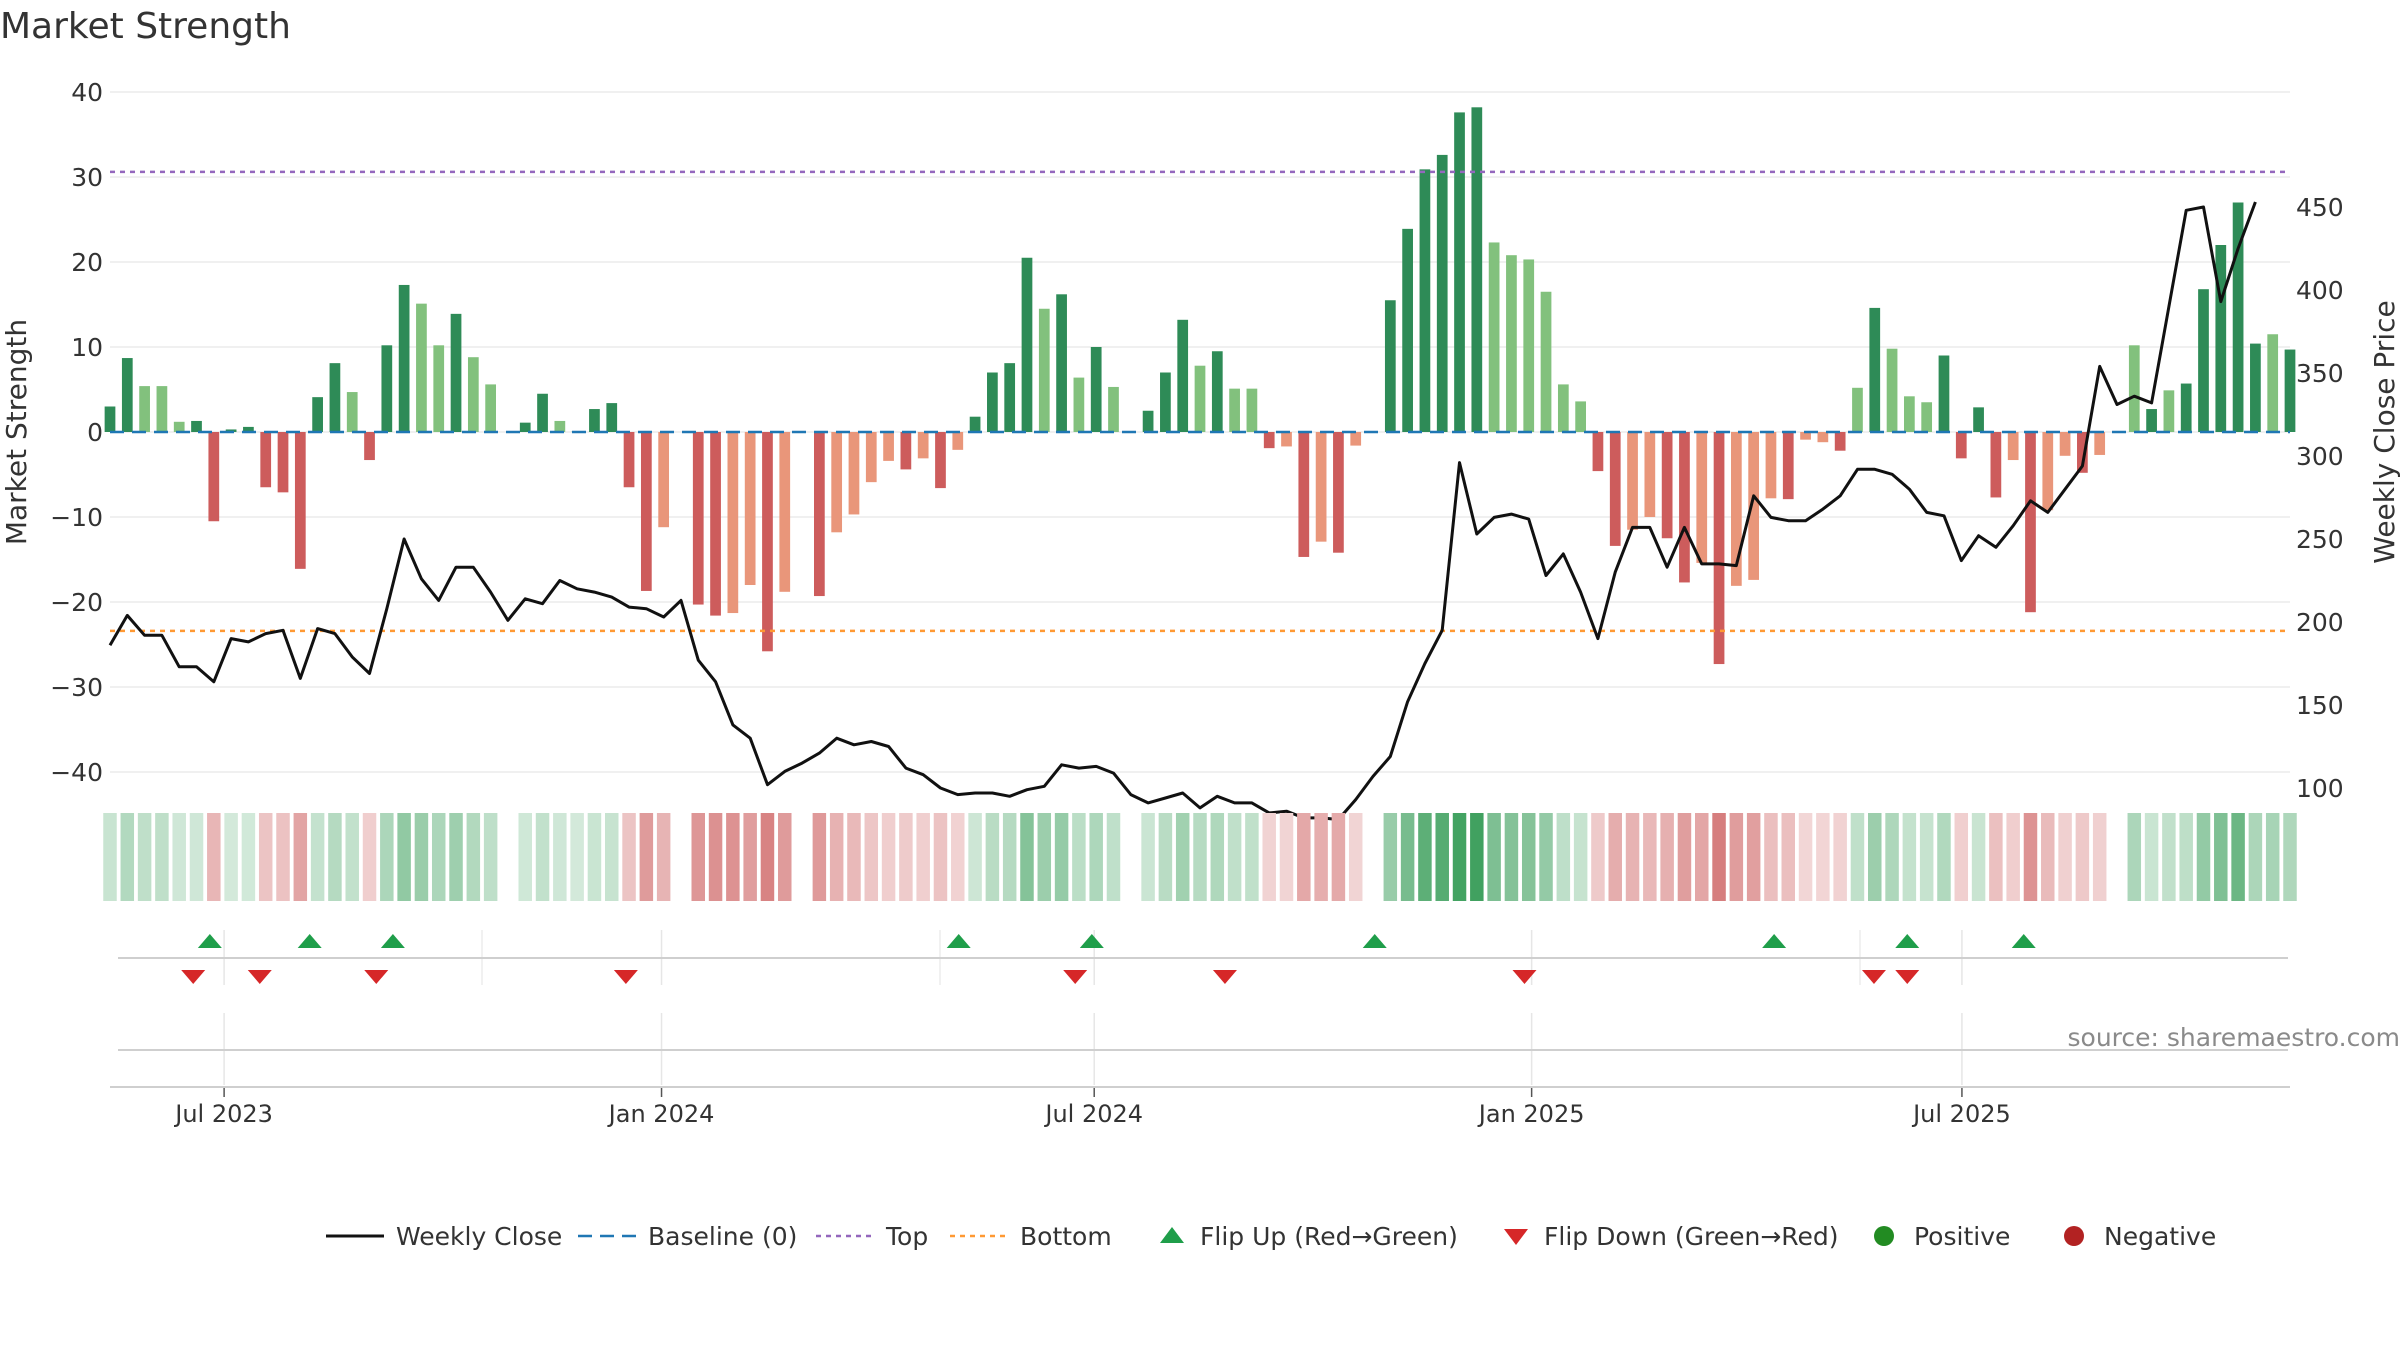  Describe the element at coordinates (2384, 431) in the screenshot. I see `y2-axis-title: Weekly Close Price` at that location.